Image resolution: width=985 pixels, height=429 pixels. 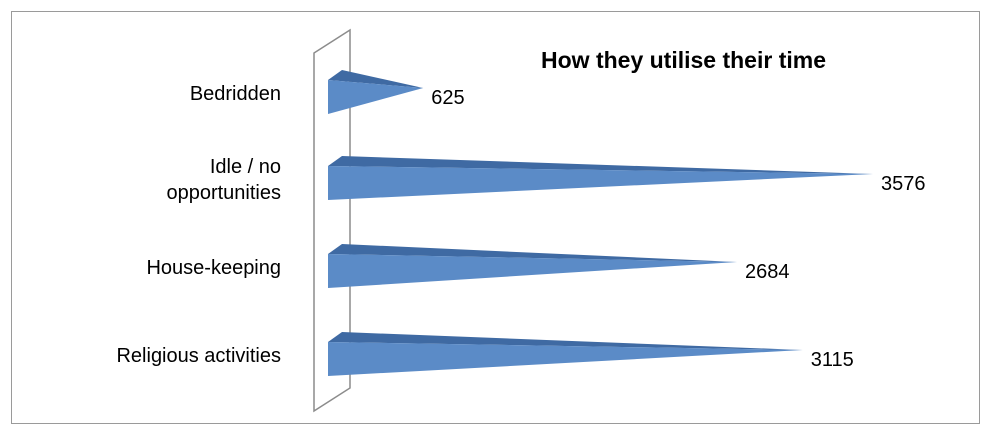 I want to click on data-label: 625, so click(x=447, y=98).